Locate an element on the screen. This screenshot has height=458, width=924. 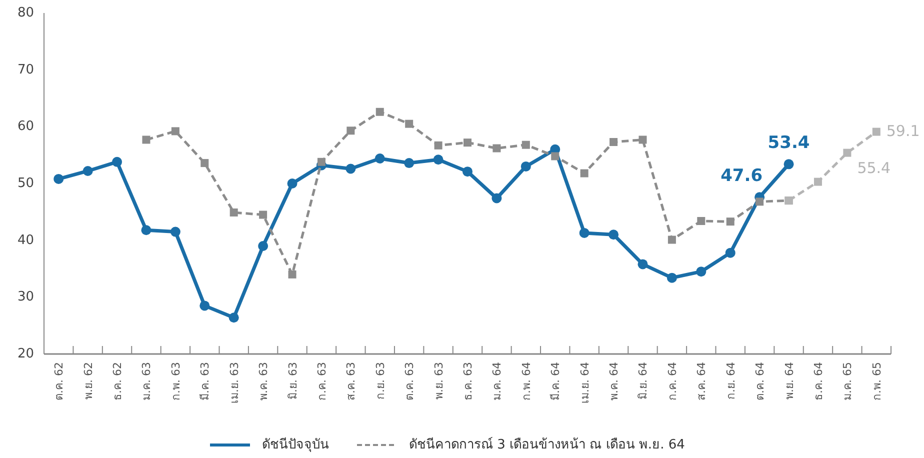
data-label: 47.6 is located at coordinates (741, 176).